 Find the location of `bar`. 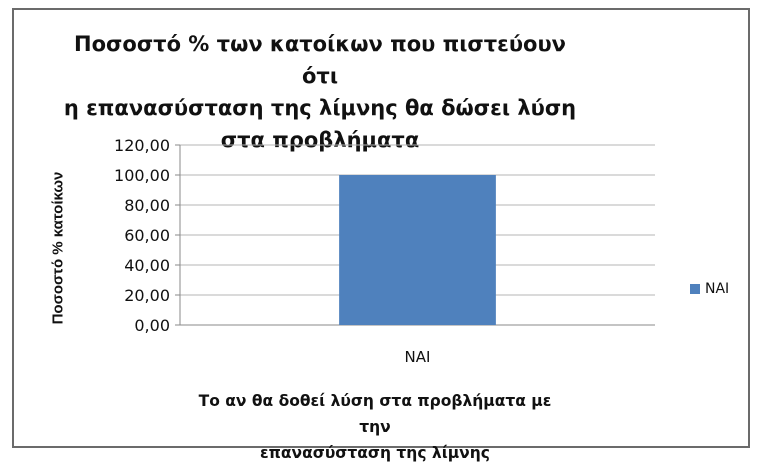

bar is located at coordinates (417, 250).